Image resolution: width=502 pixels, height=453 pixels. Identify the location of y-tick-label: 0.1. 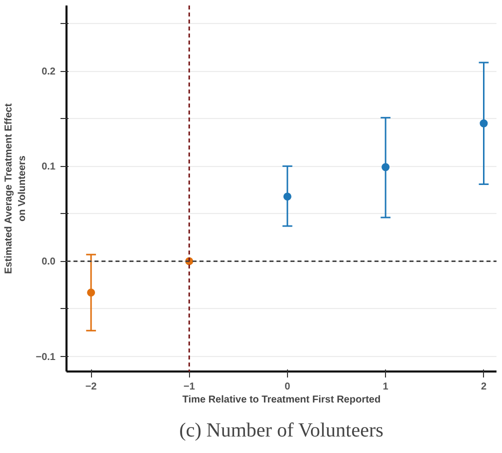
(49, 167).